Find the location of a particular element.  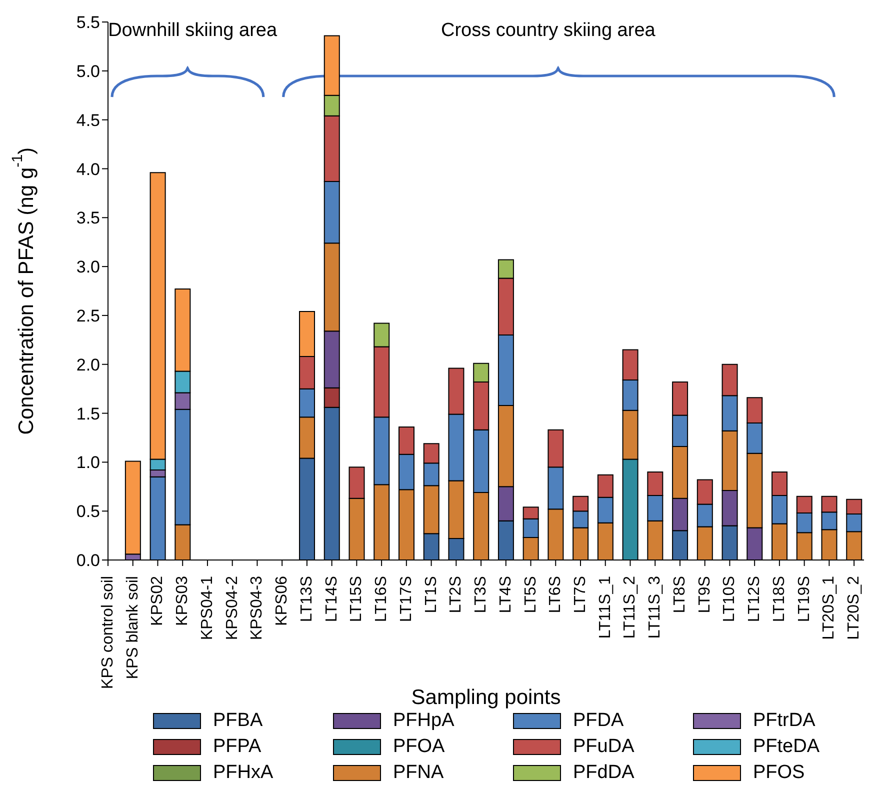

x-tick-label: KPS03 is located at coordinates (183, 601).